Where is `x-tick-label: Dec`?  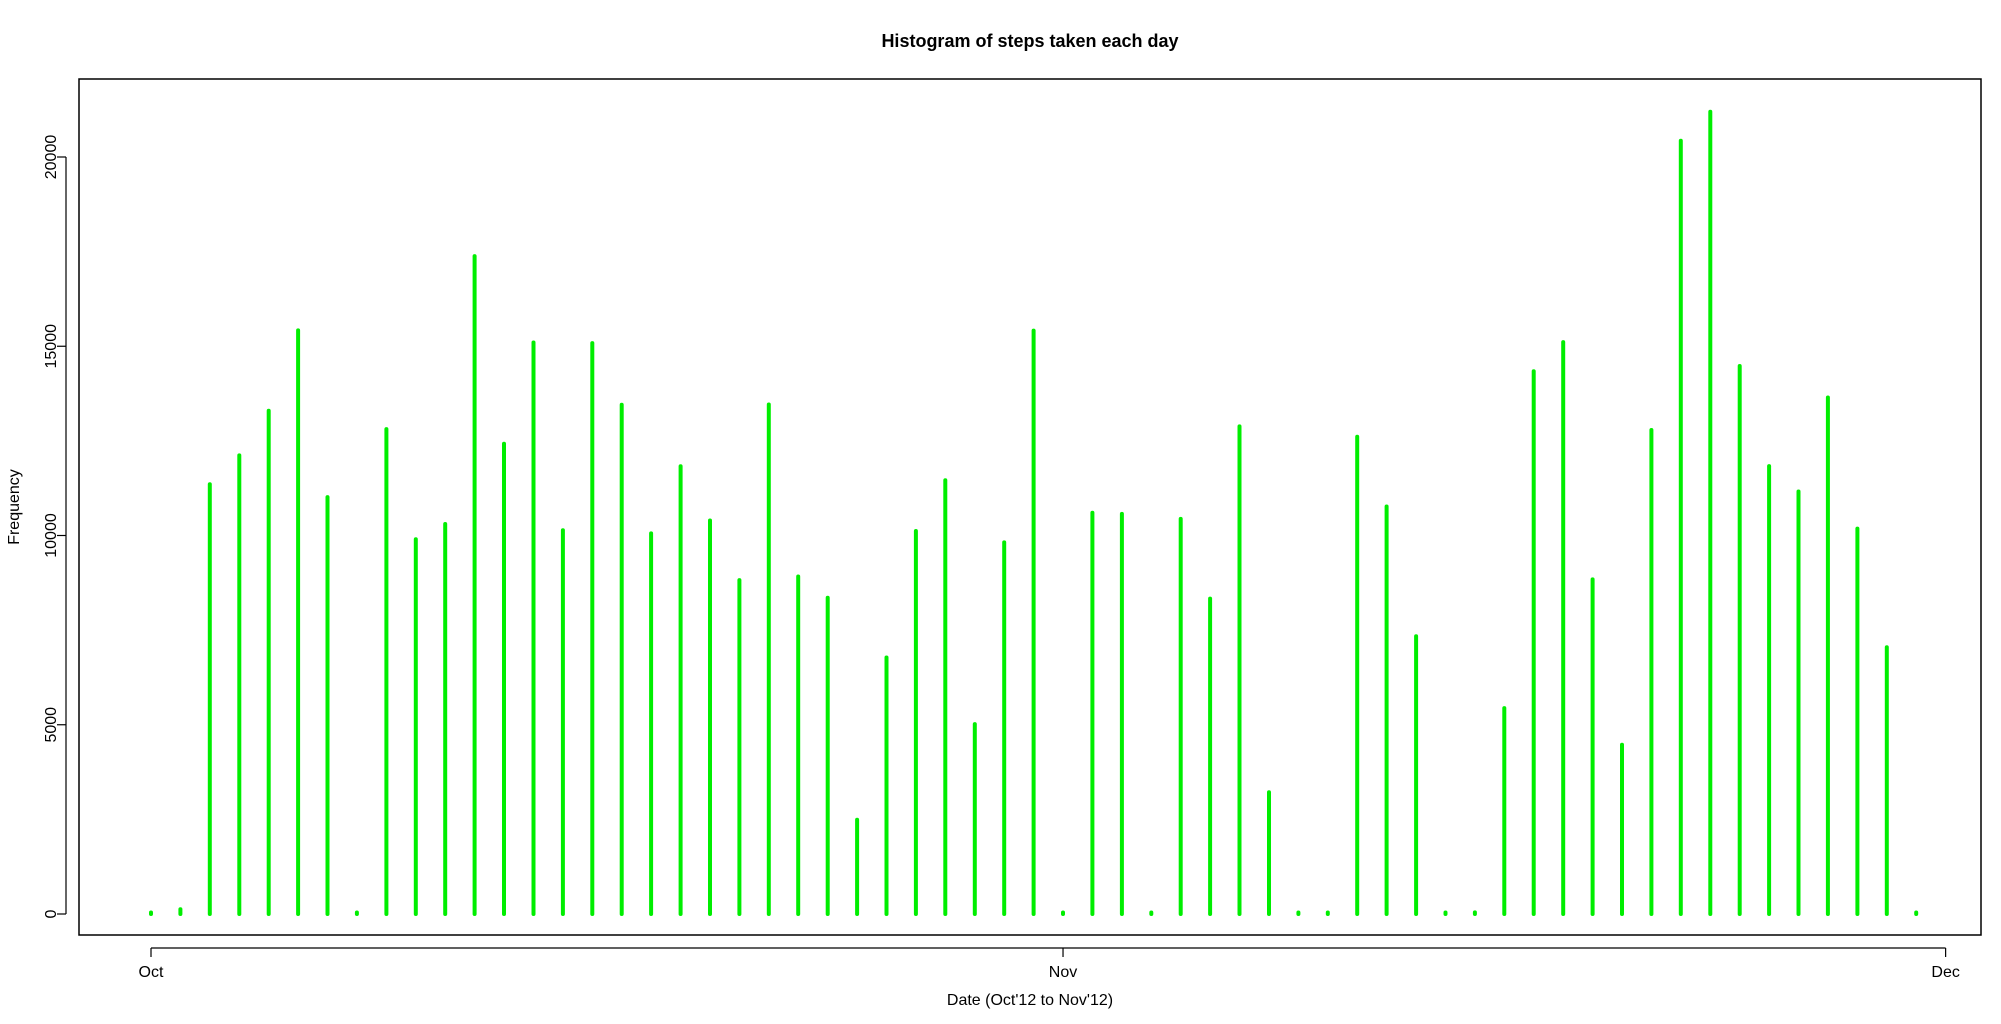 x-tick-label: Dec is located at coordinates (1945, 972).